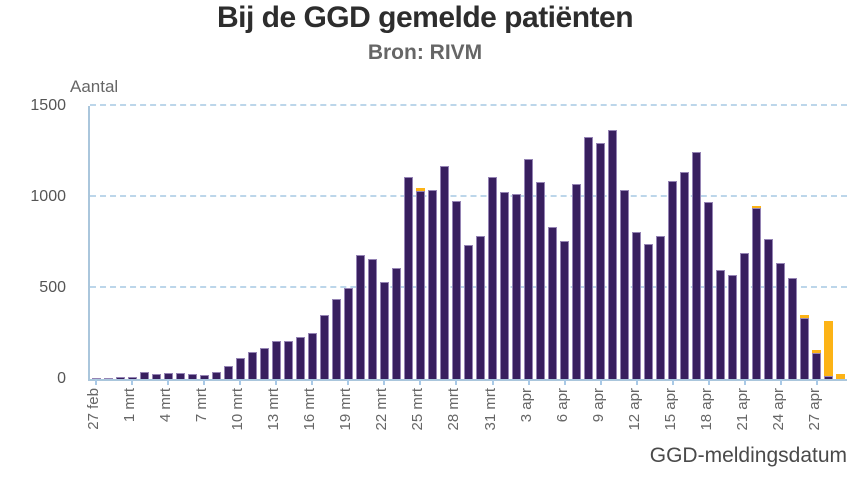 The height and width of the screenshot is (477, 850). I want to click on x-tick-label: 1 mrt, so click(130, 405).